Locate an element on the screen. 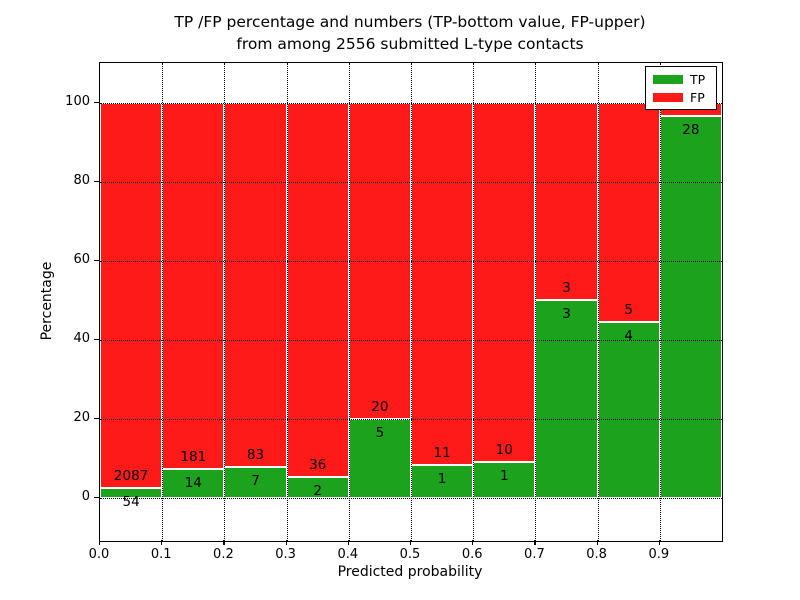 This screenshot has height=600, width=800. y-tick-label: 0 is located at coordinates (85, 496).